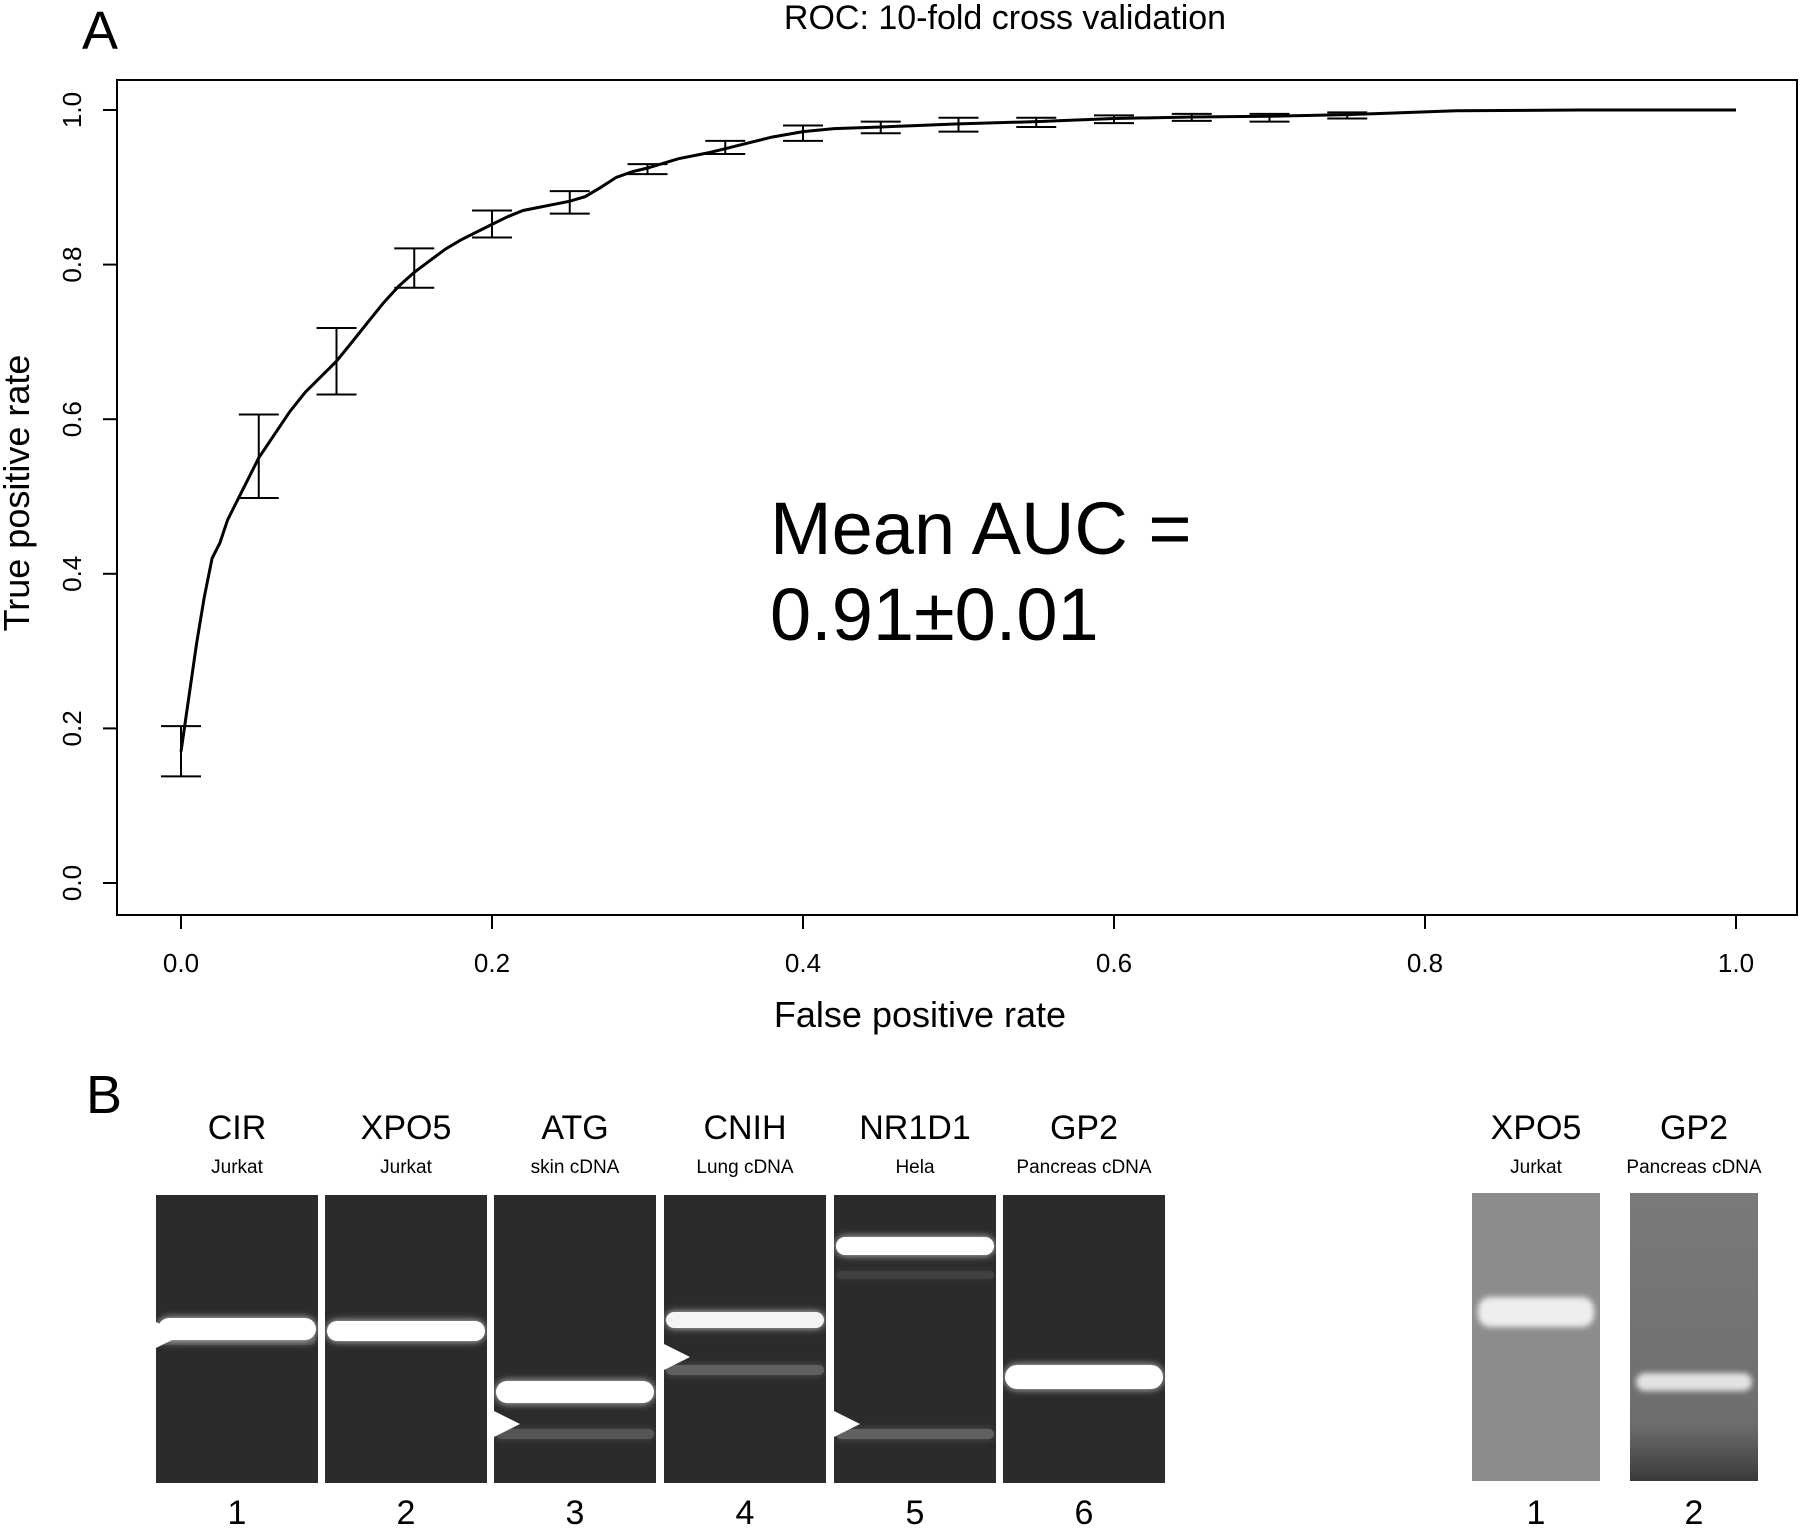 Image resolution: width=1800 pixels, height=1532 pixels. What do you see at coordinates (72, 110) in the screenshot?
I see `y-tick-label: 1.0` at bounding box center [72, 110].